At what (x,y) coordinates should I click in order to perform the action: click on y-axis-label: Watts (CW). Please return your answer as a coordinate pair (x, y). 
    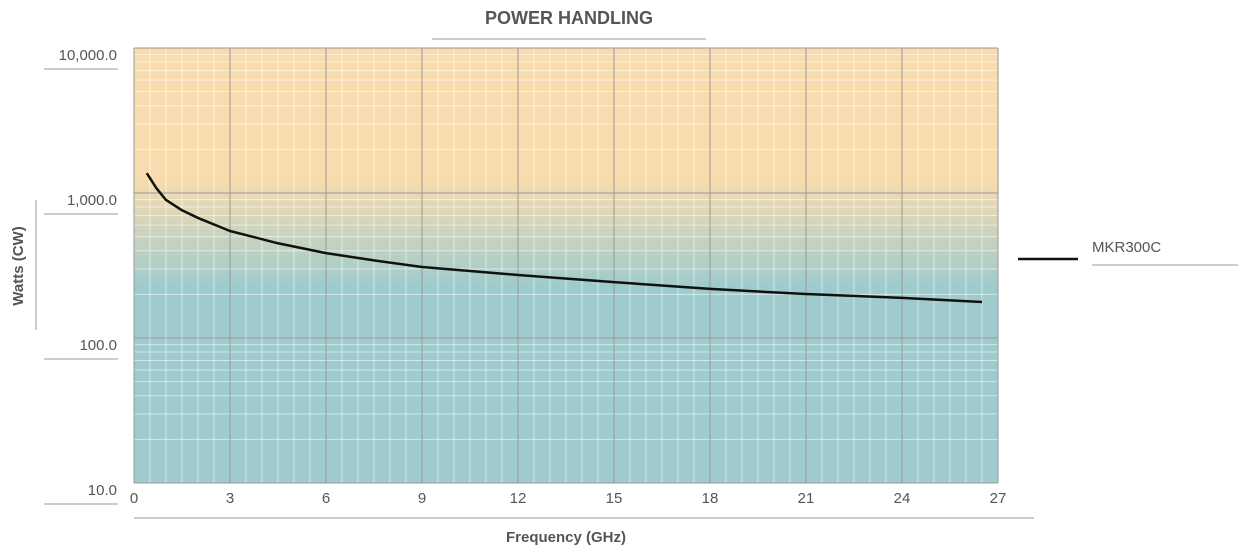
    Looking at the image, I should click on (18, 265).